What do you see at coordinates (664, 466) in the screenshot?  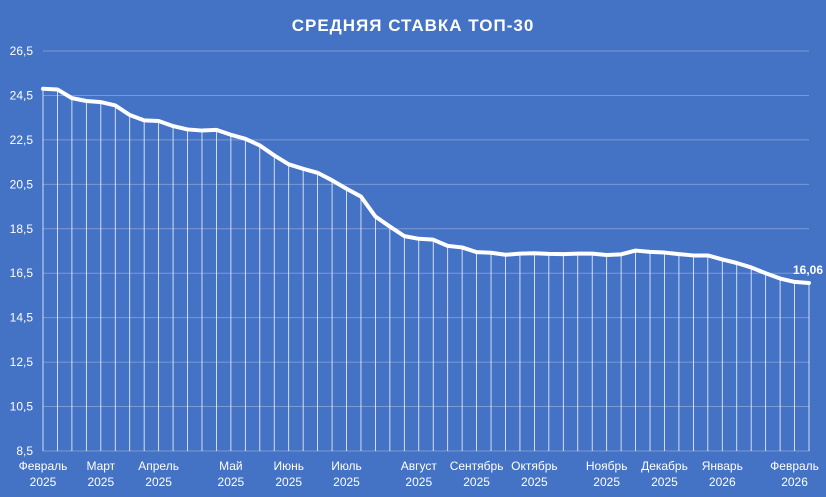 I see `x-tick-month: Декабрь` at bounding box center [664, 466].